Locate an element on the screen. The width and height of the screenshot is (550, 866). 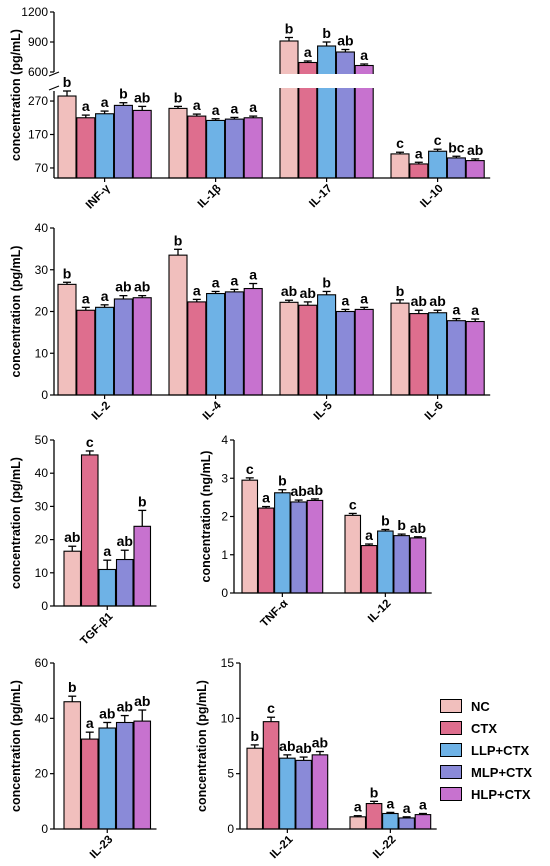
chart-panel is located at coordinates (103, 747).